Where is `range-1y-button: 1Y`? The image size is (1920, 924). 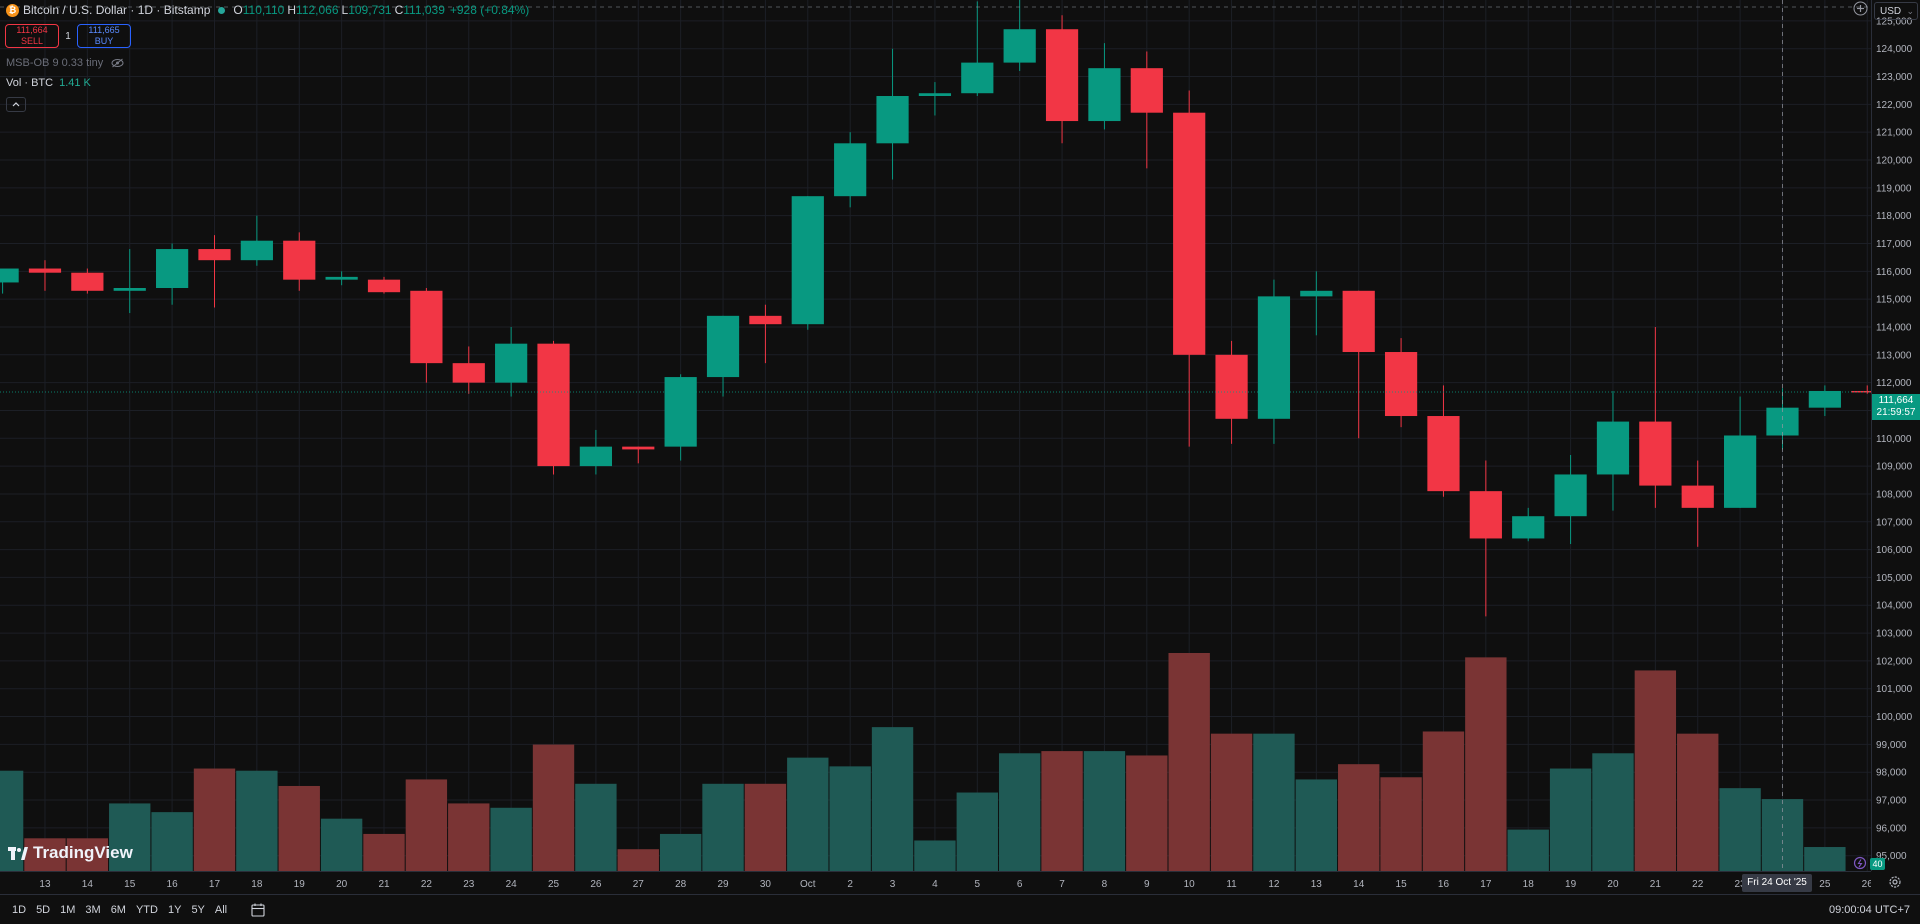 range-1y-button: 1Y is located at coordinates (174, 909).